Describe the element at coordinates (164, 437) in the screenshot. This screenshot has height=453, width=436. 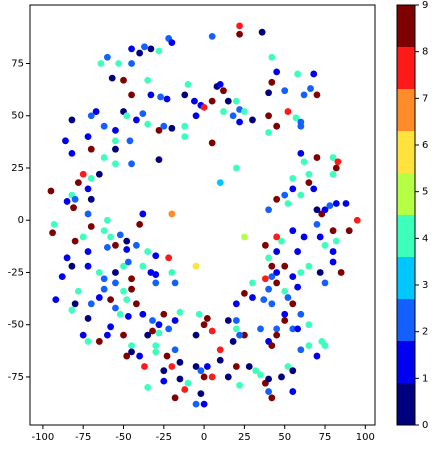
I see `x-tick-label: -25` at that location.